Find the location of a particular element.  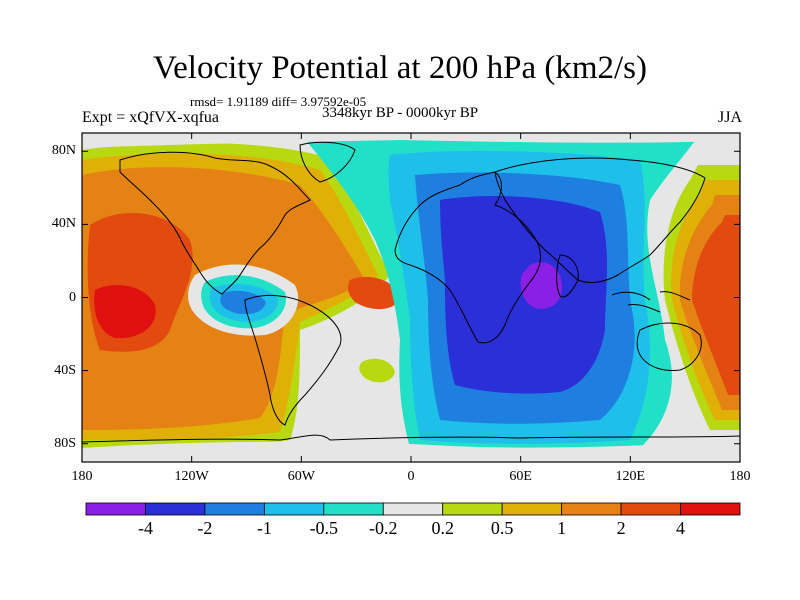

contour-arctic is located at coordinates (411, 140).